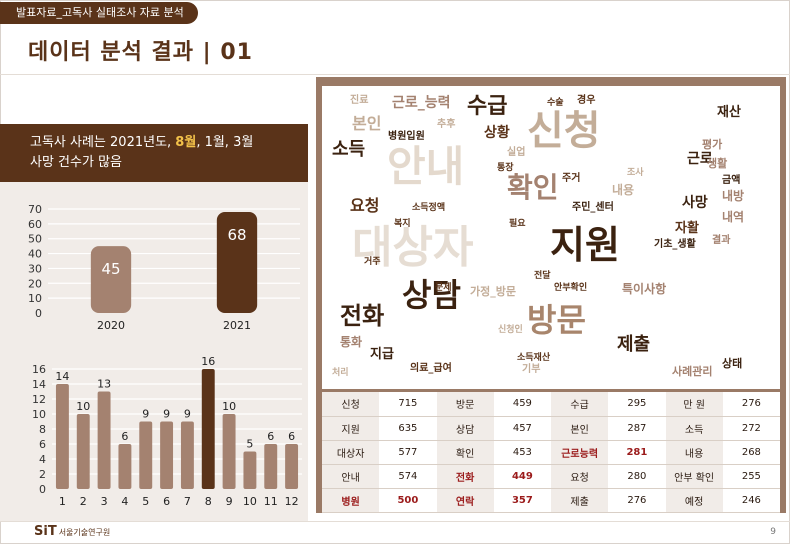 The image size is (790, 544). What do you see at coordinates (637, 452) in the screenshot?
I see `table-count: 281` at bounding box center [637, 452].